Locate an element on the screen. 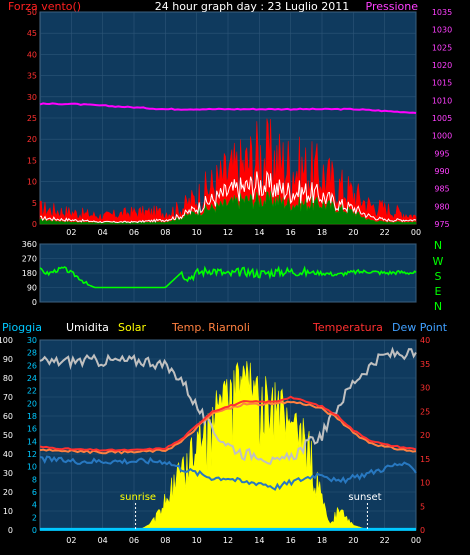 This screenshot has height=555, width=470. legend-temp-riarnoli: Temp. Riarnoli is located at coordinates (210, 327).